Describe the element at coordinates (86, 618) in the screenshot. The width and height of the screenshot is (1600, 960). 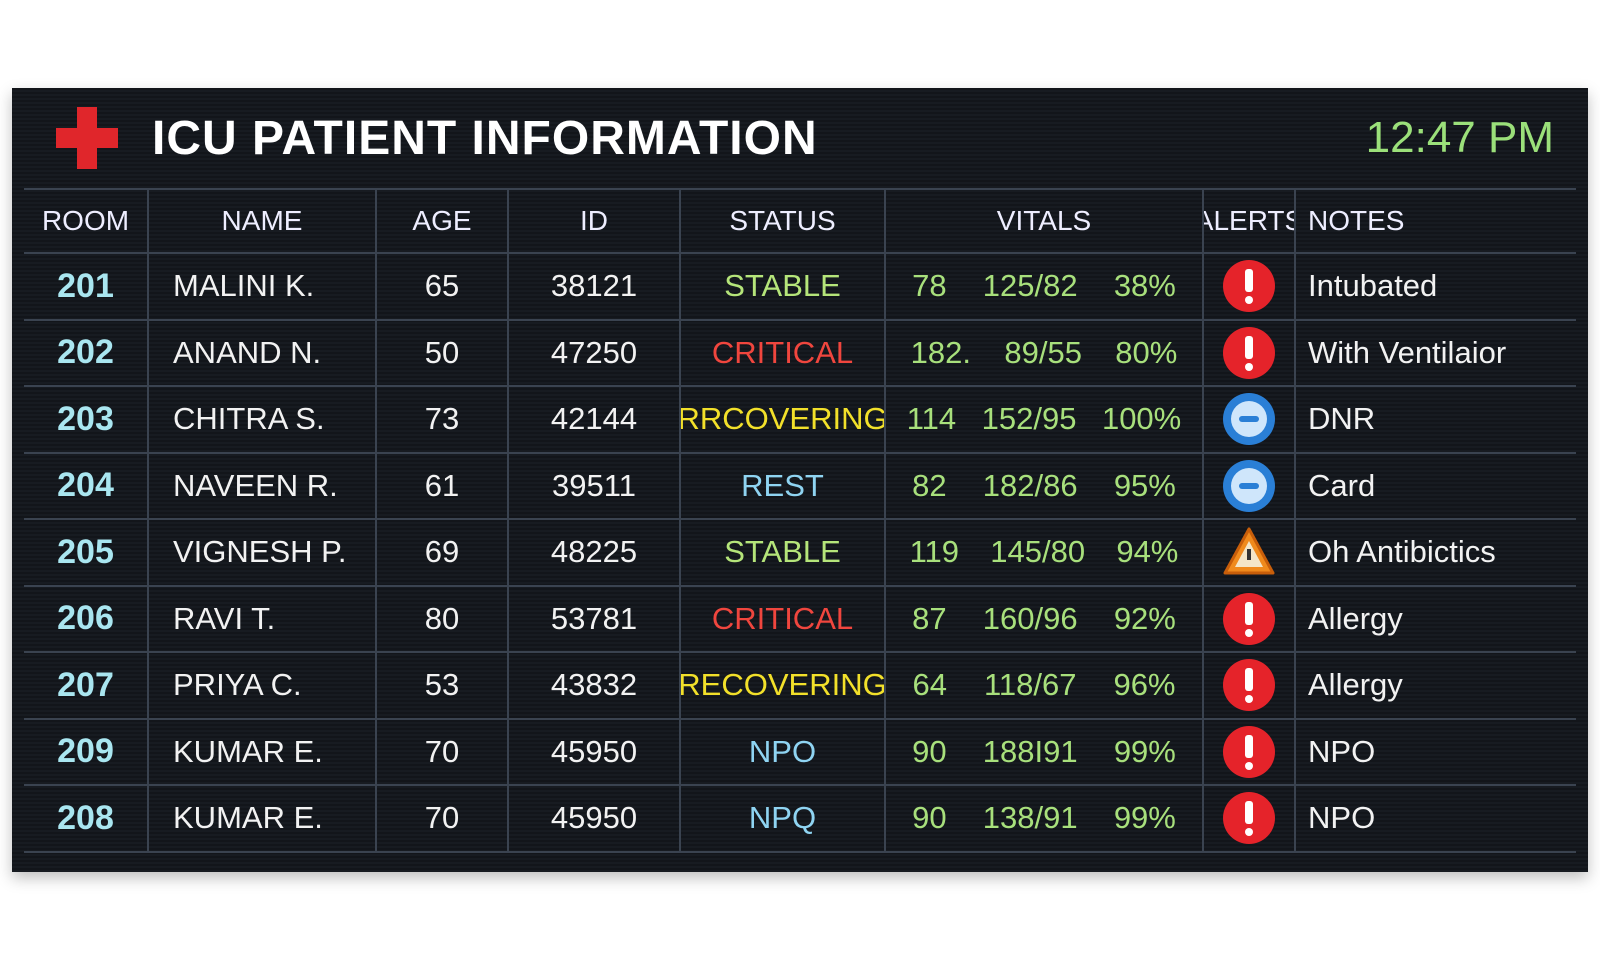
I see `room: 206` at that location.